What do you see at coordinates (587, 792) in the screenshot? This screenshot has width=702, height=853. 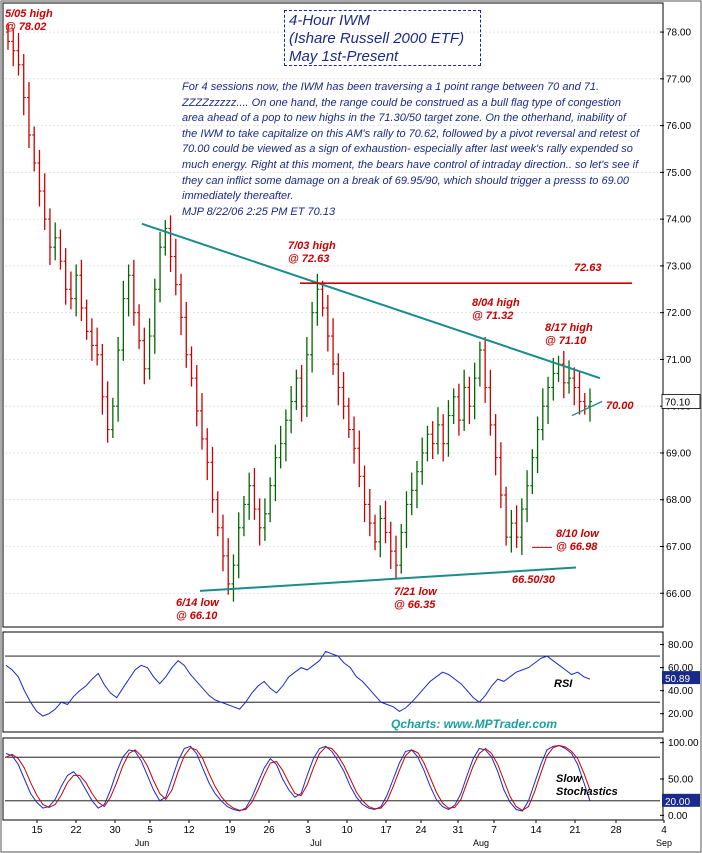 I see `stochastics-label-2: Stochastics` at bounding box center [587, 792].